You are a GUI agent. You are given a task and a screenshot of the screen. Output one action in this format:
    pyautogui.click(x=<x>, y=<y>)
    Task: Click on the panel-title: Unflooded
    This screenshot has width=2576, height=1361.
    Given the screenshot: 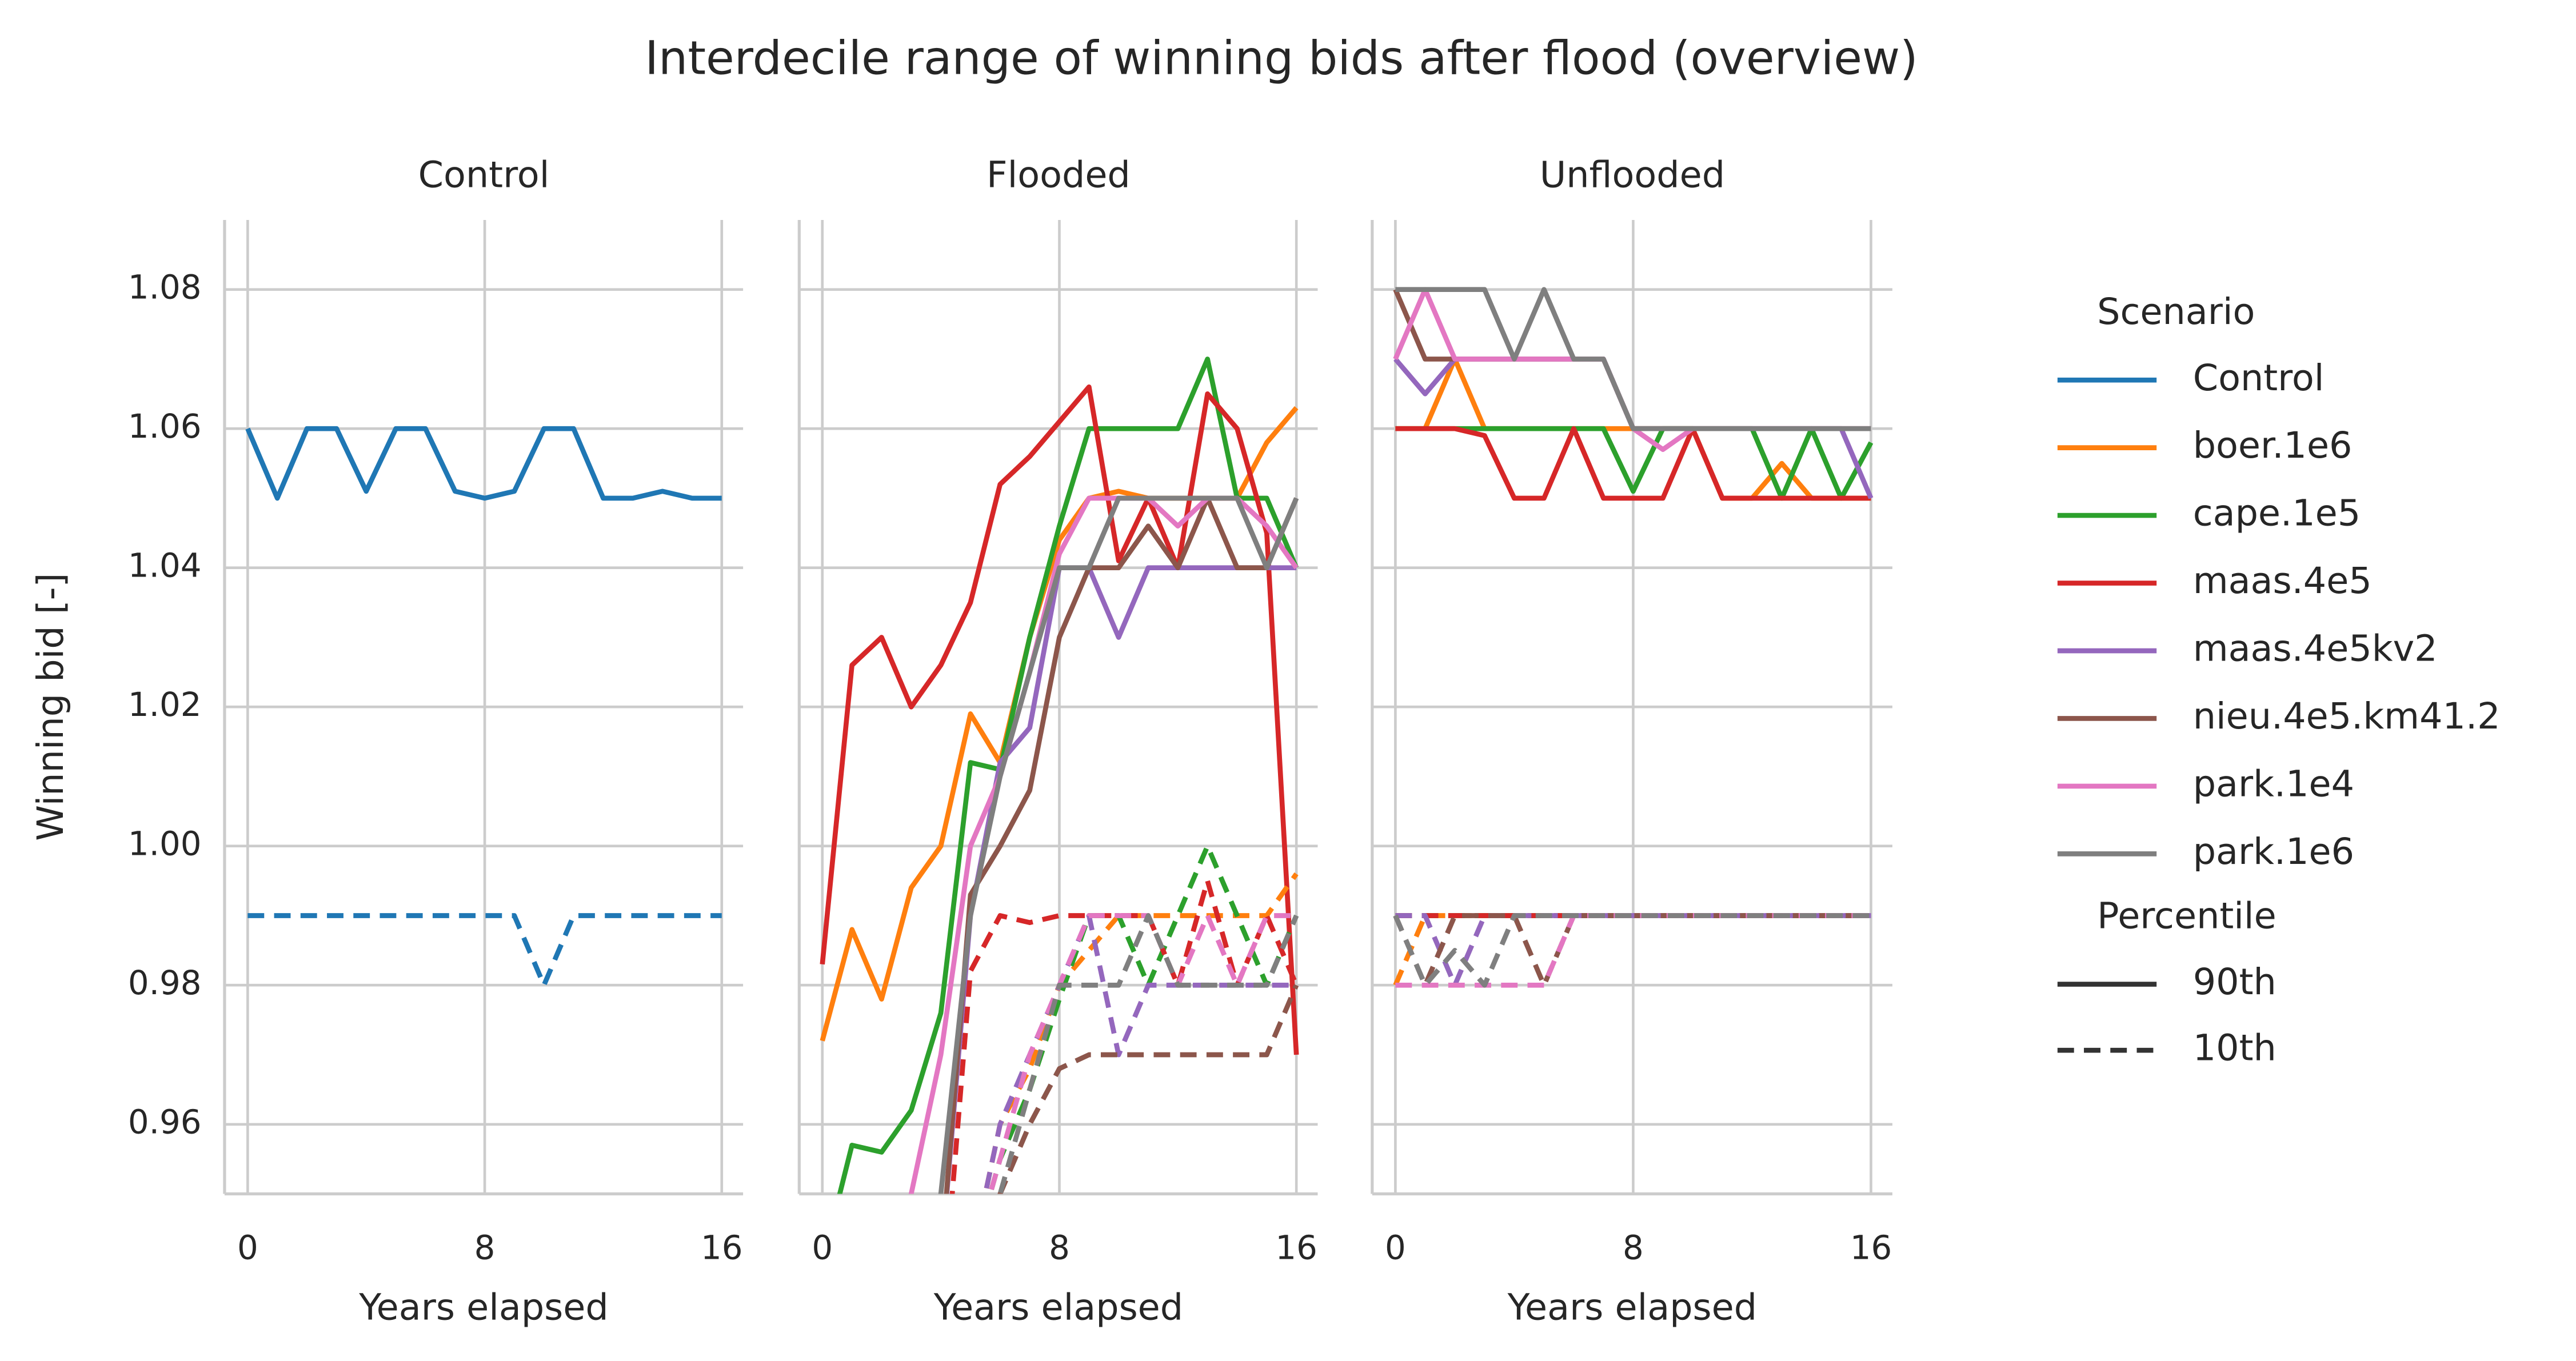 What is the action you would take?
    pyautogui.click(x=1632, y=174)
    